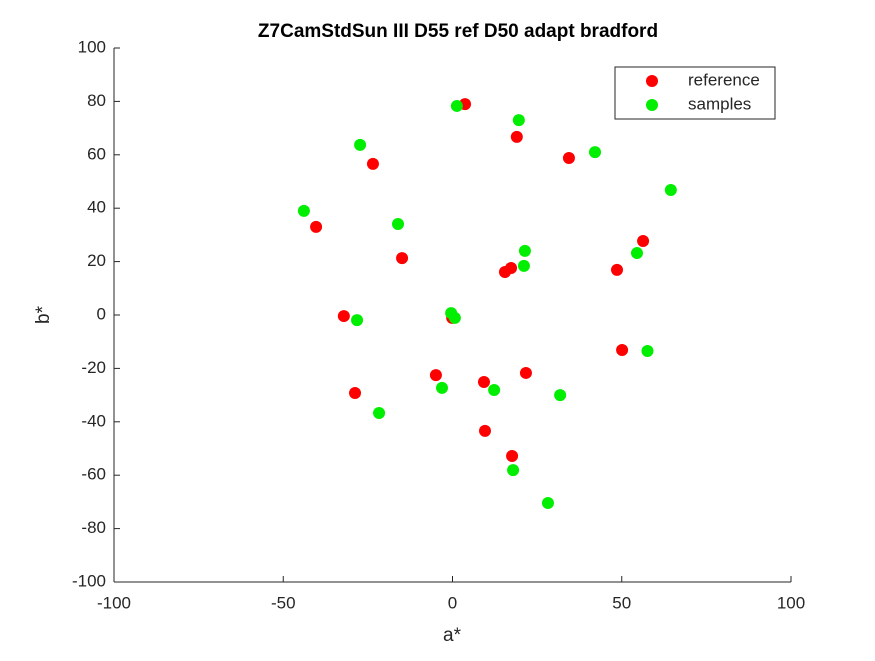 The image size is (875, 661). I want to click on y-tick-label: 0, so click(101, 313).